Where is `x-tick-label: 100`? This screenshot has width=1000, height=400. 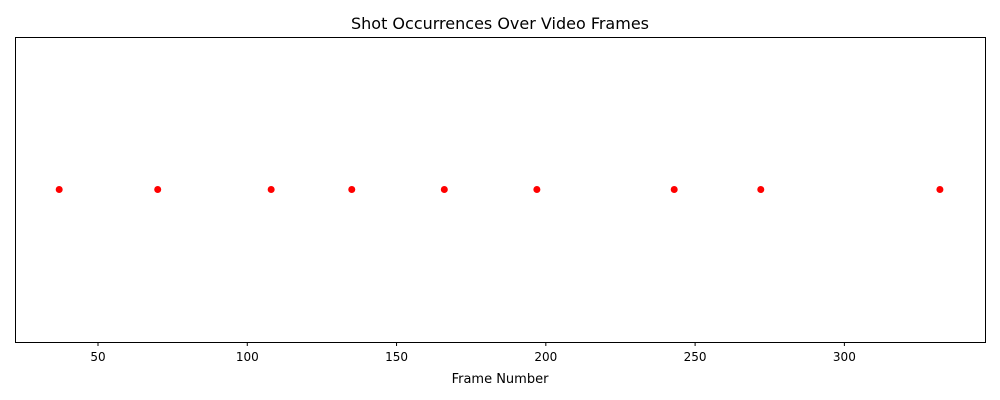 x-tick-label: 100 is located at coordinates (247, 357).